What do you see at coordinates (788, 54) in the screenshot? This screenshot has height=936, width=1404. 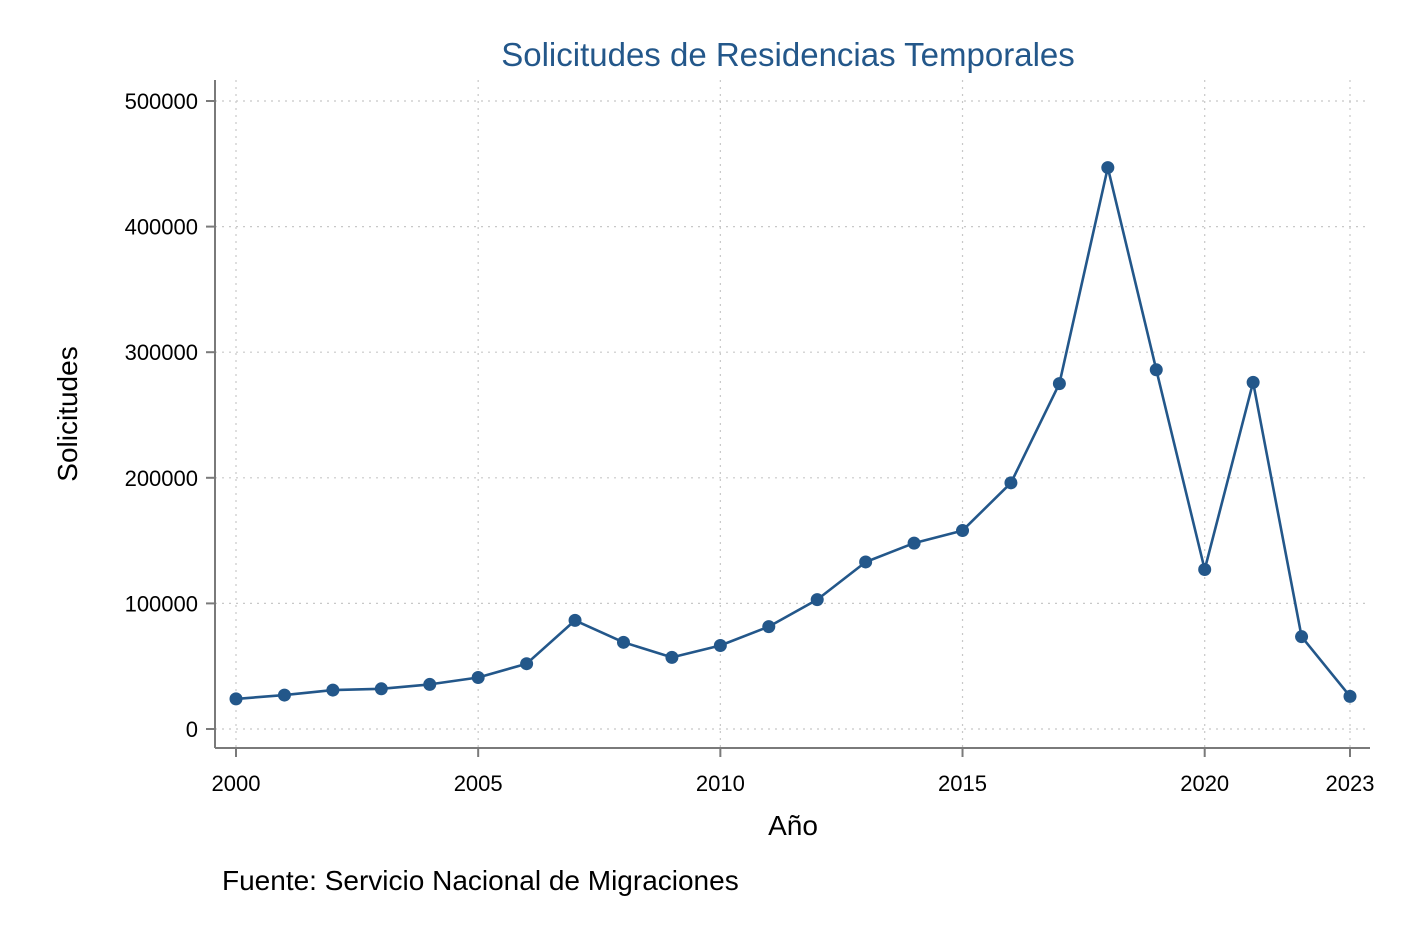 I see `chart-title: Solicitudes de Residencias Temporales` at bounding box center [788, 54].